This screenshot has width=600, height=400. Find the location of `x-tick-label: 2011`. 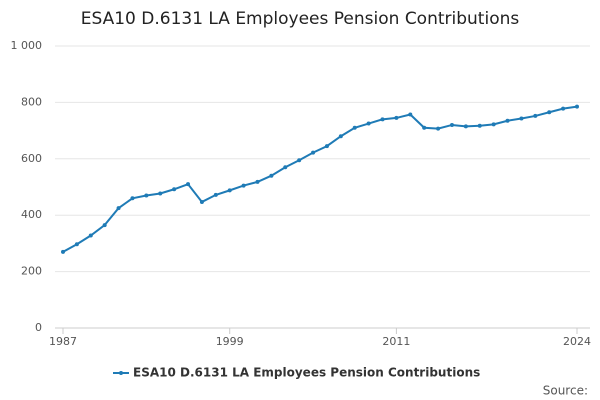

x-tick-label: 2011 is located at coordinates (396, 341).